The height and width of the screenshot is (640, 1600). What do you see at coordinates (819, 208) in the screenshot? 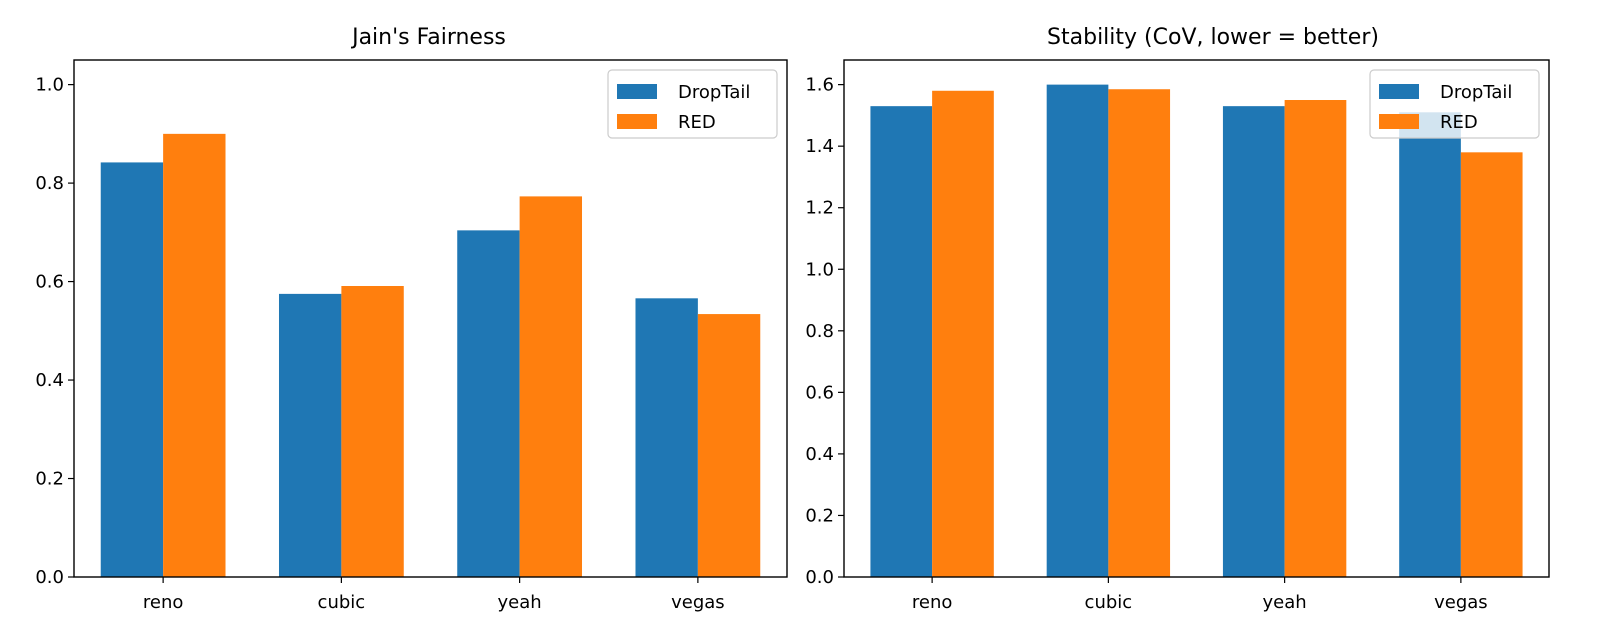
I see `y-tick-label: 1.2` at bounding box center [819, 208].